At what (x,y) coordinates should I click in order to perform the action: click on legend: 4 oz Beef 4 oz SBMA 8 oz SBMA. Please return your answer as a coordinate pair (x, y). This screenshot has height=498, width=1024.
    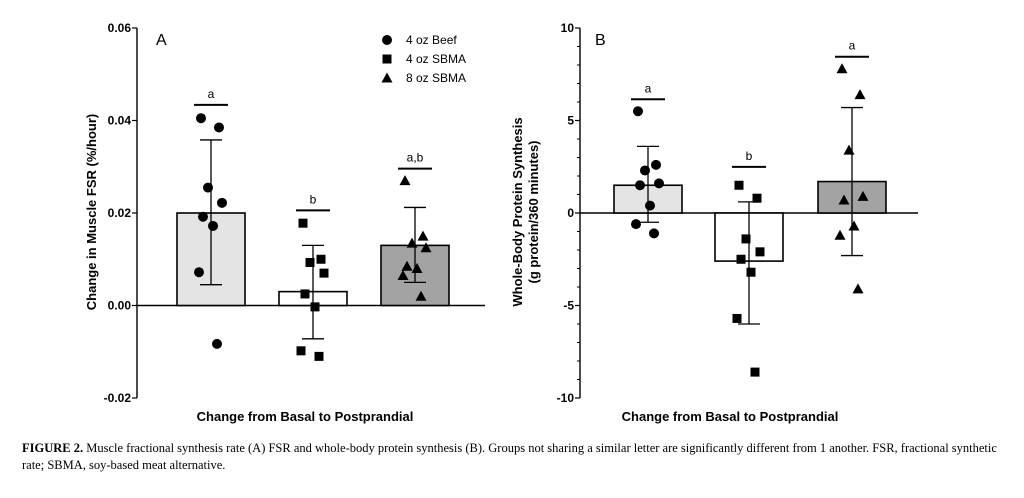
    Looking at the image, I should click on (423, 59).